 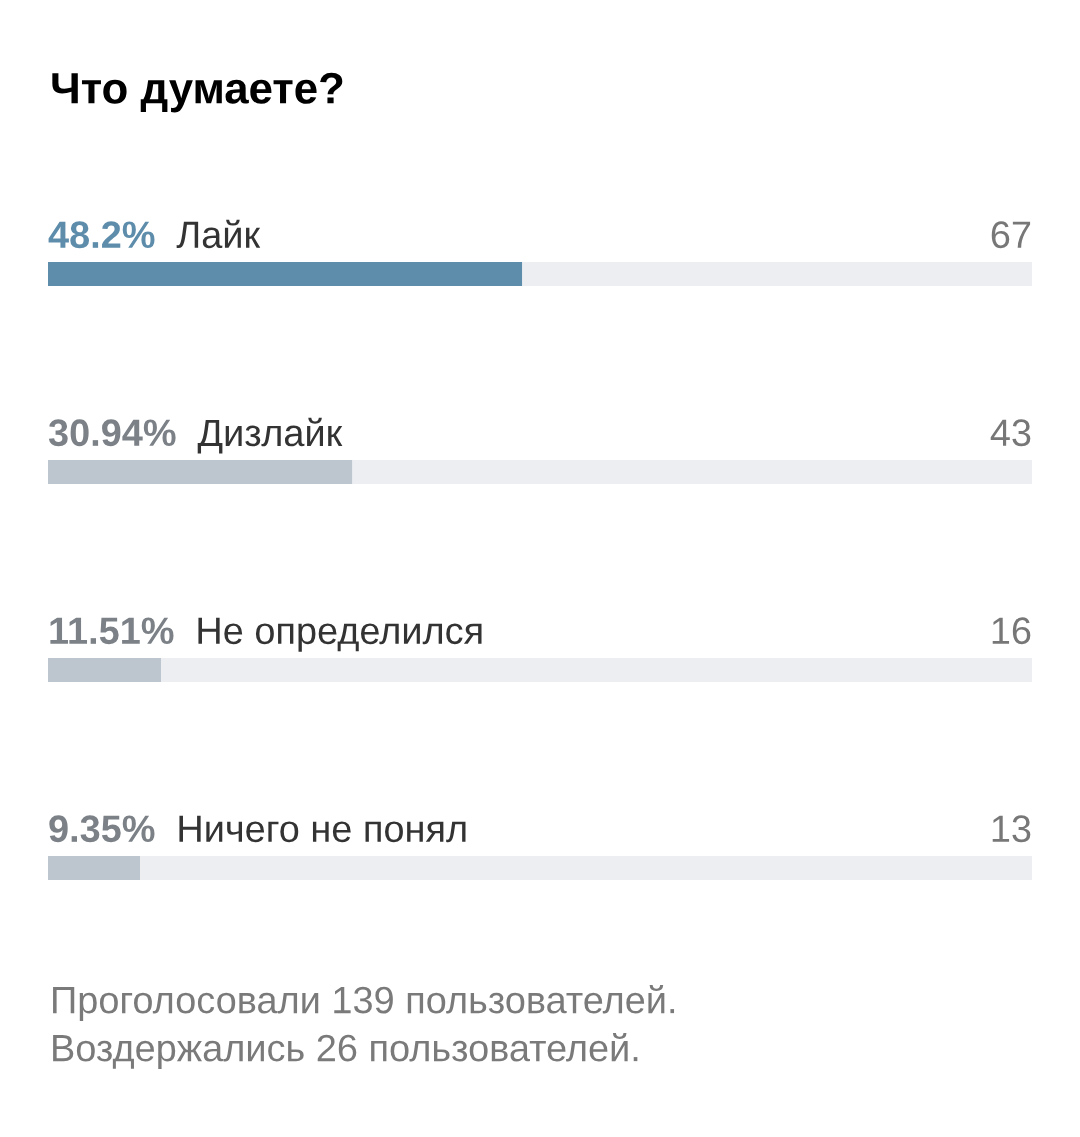 I want to click on annotation: 13, so click(x=1011, y=829).